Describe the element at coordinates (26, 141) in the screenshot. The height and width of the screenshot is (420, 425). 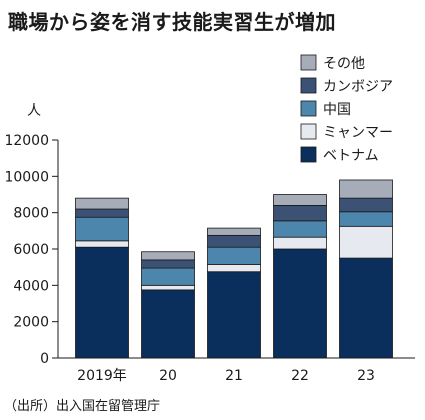
I see `y-tick-label: 12000` at that location.